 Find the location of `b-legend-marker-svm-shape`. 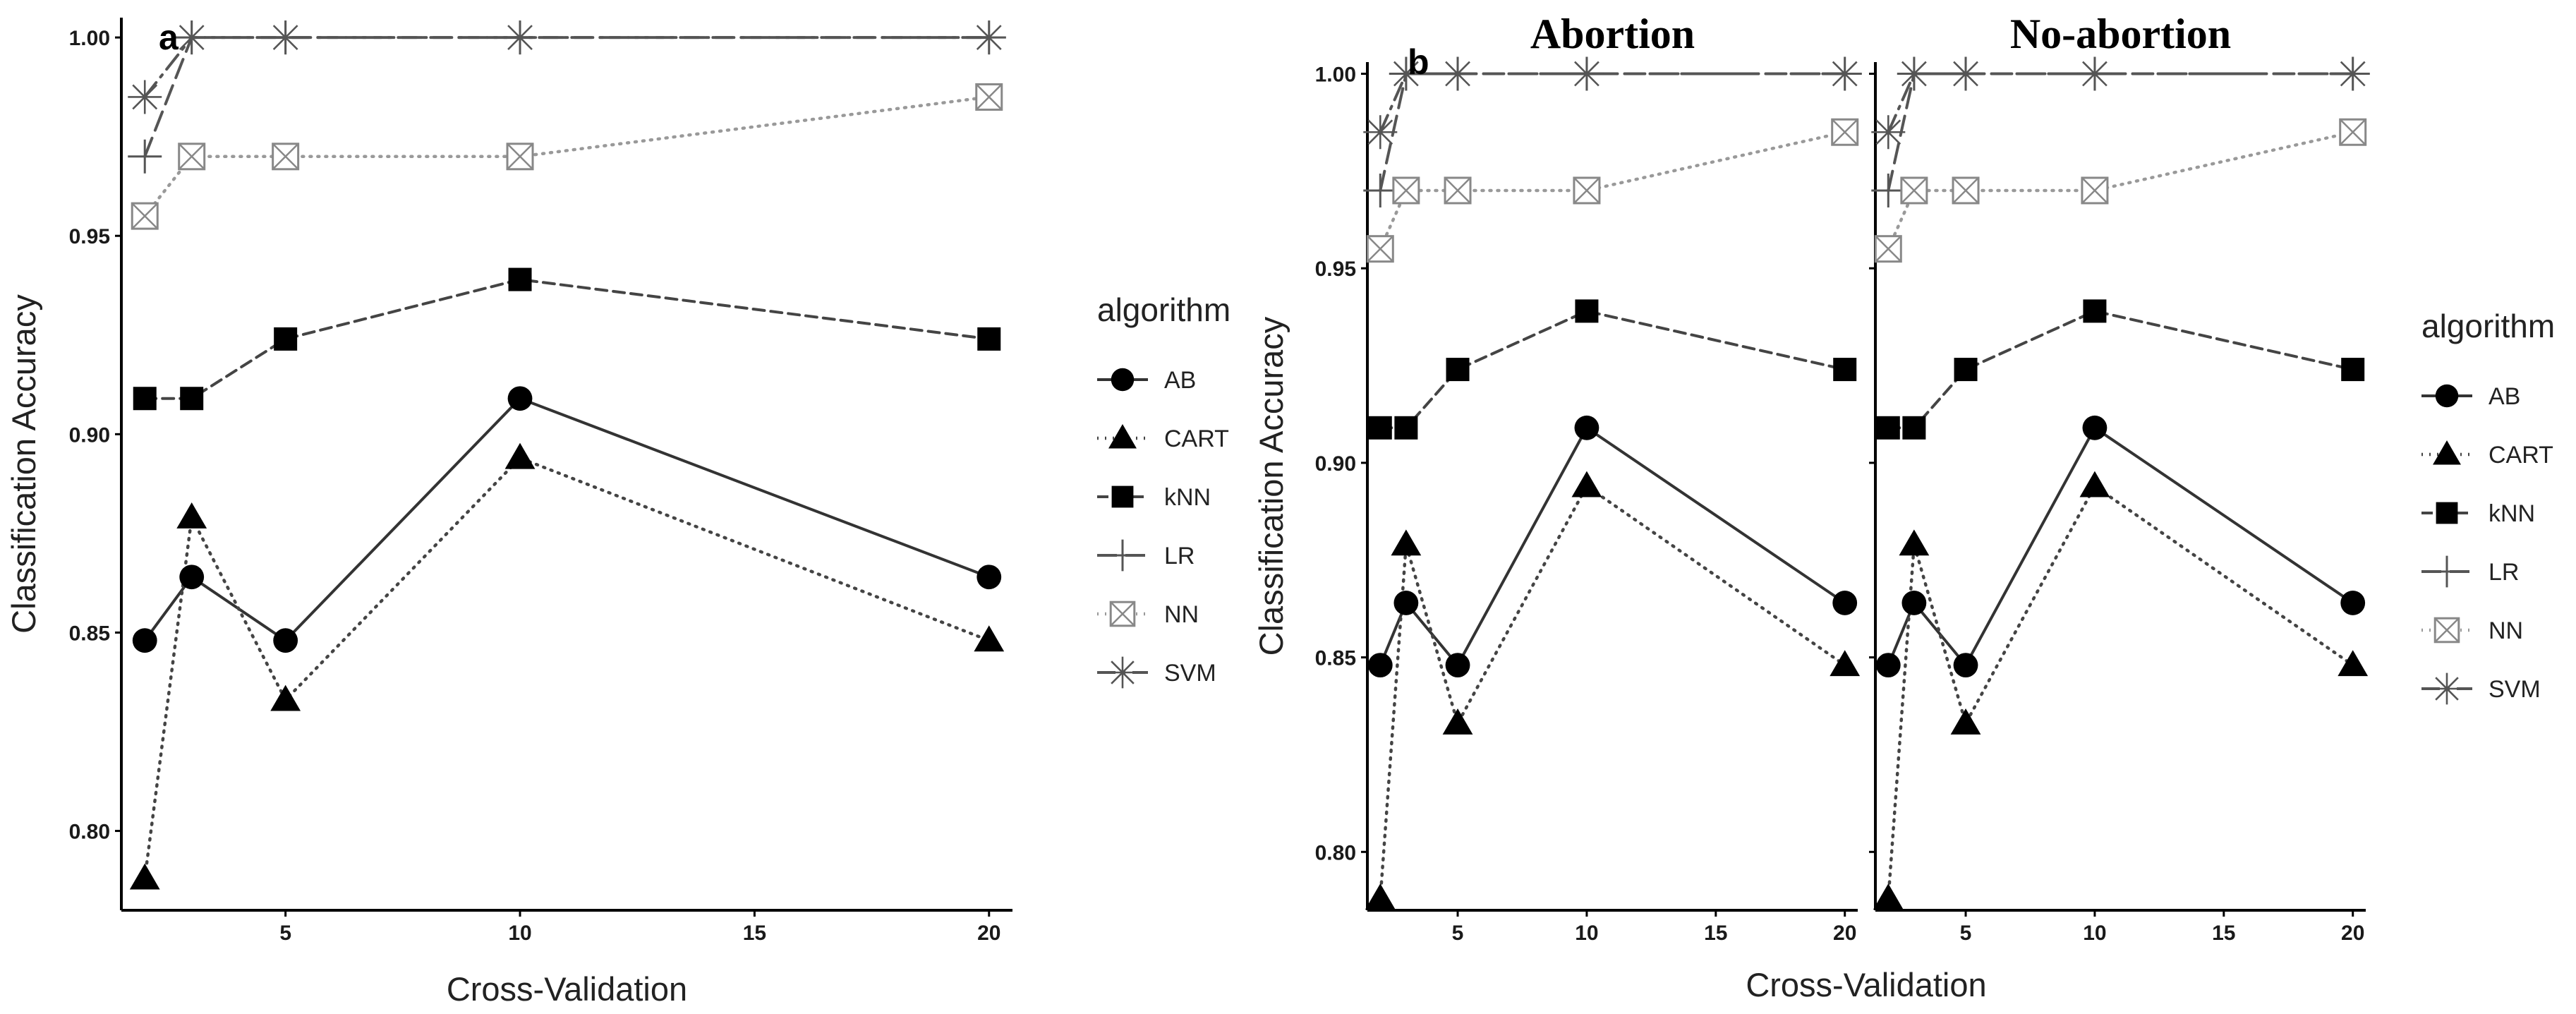

b-legend-marker-svm-shape is located at coordinates (2447, 688).